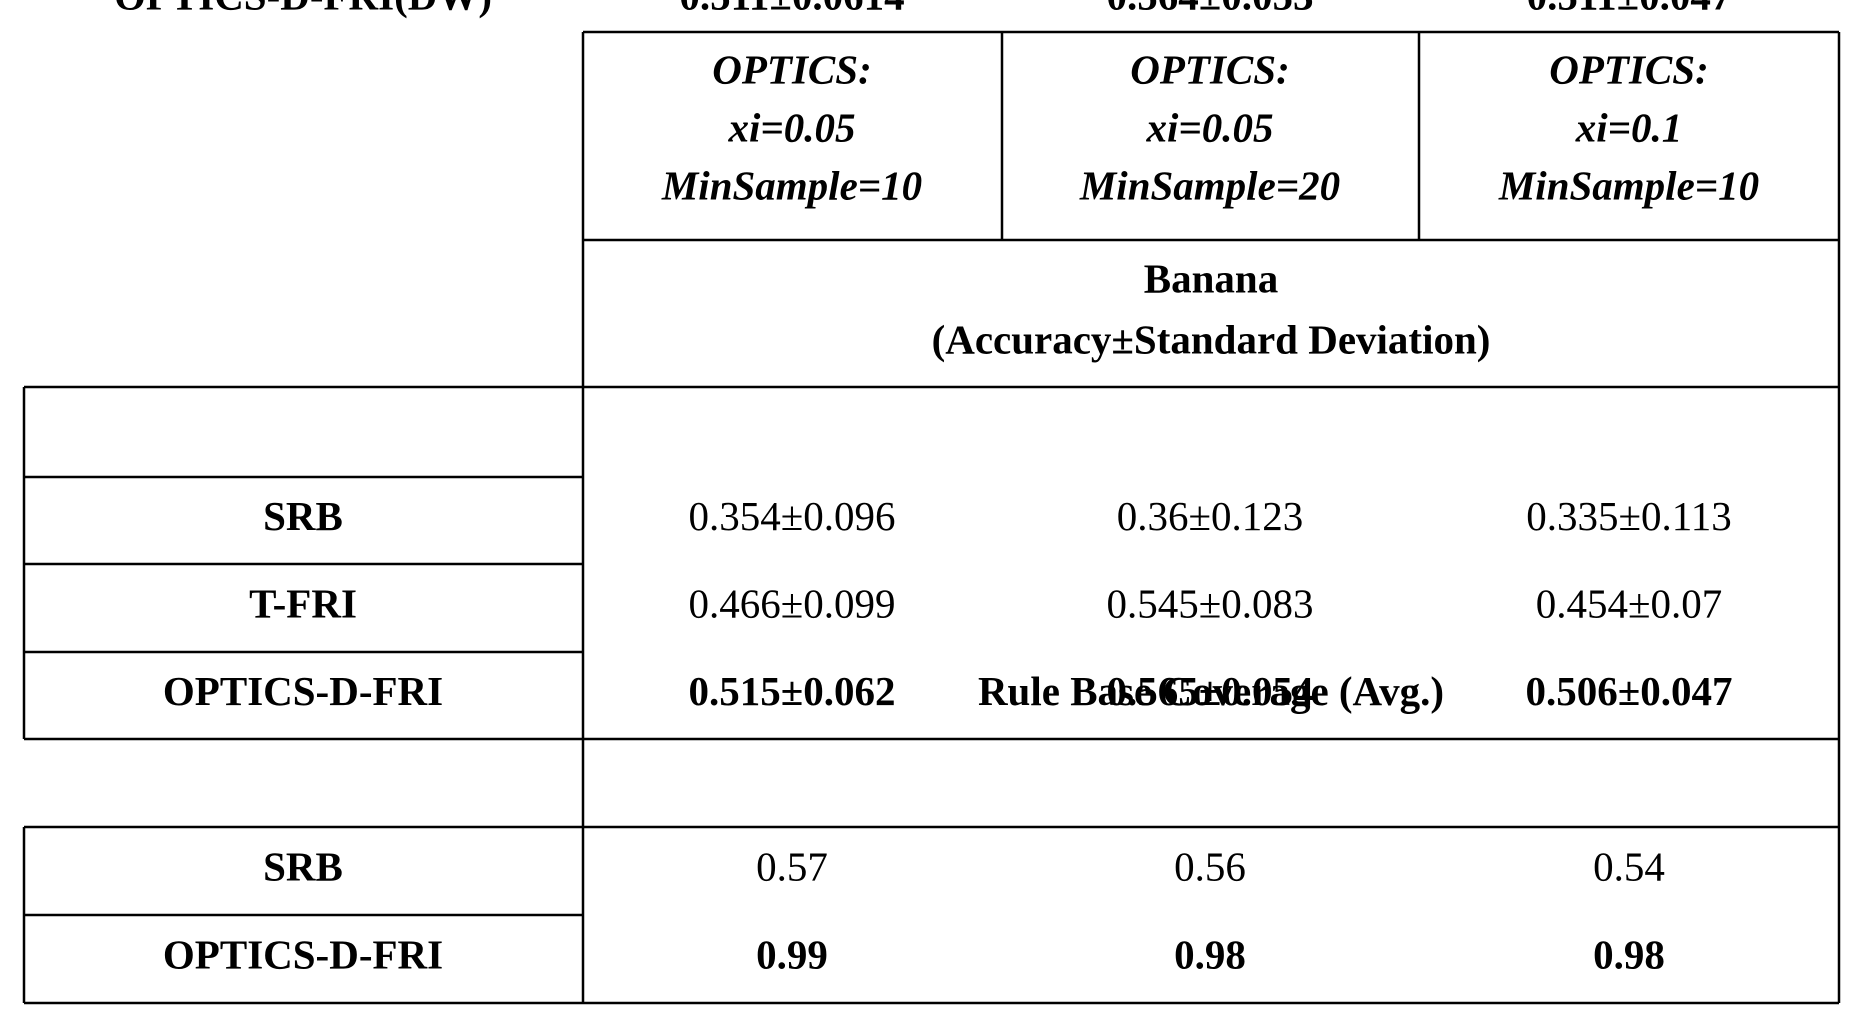  I want to click on cell: 0.515±0.062, so click(791, 691).